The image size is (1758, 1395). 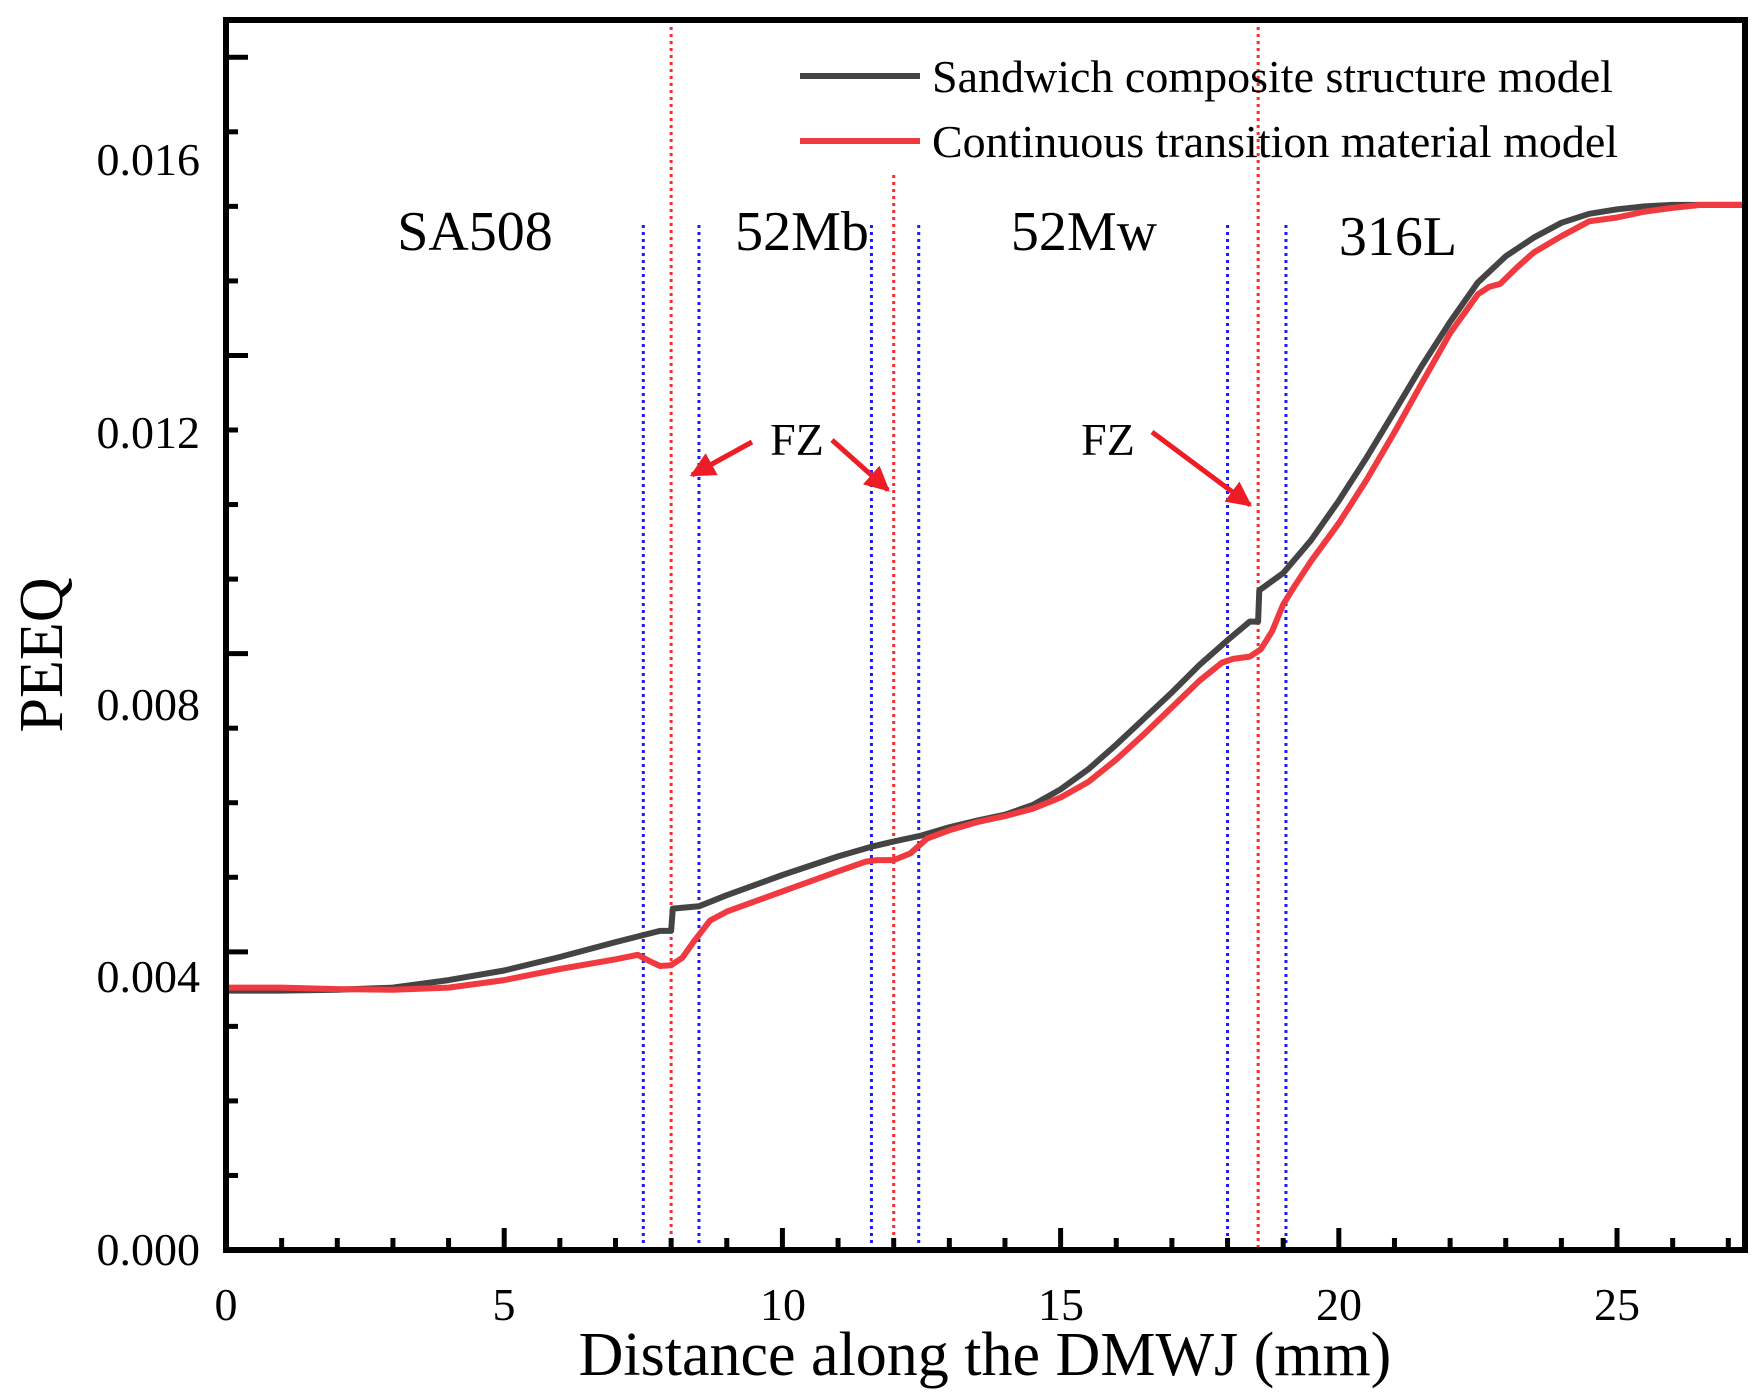 I want to click on y-tick-label: 0.004, so click(x=149, y=976).